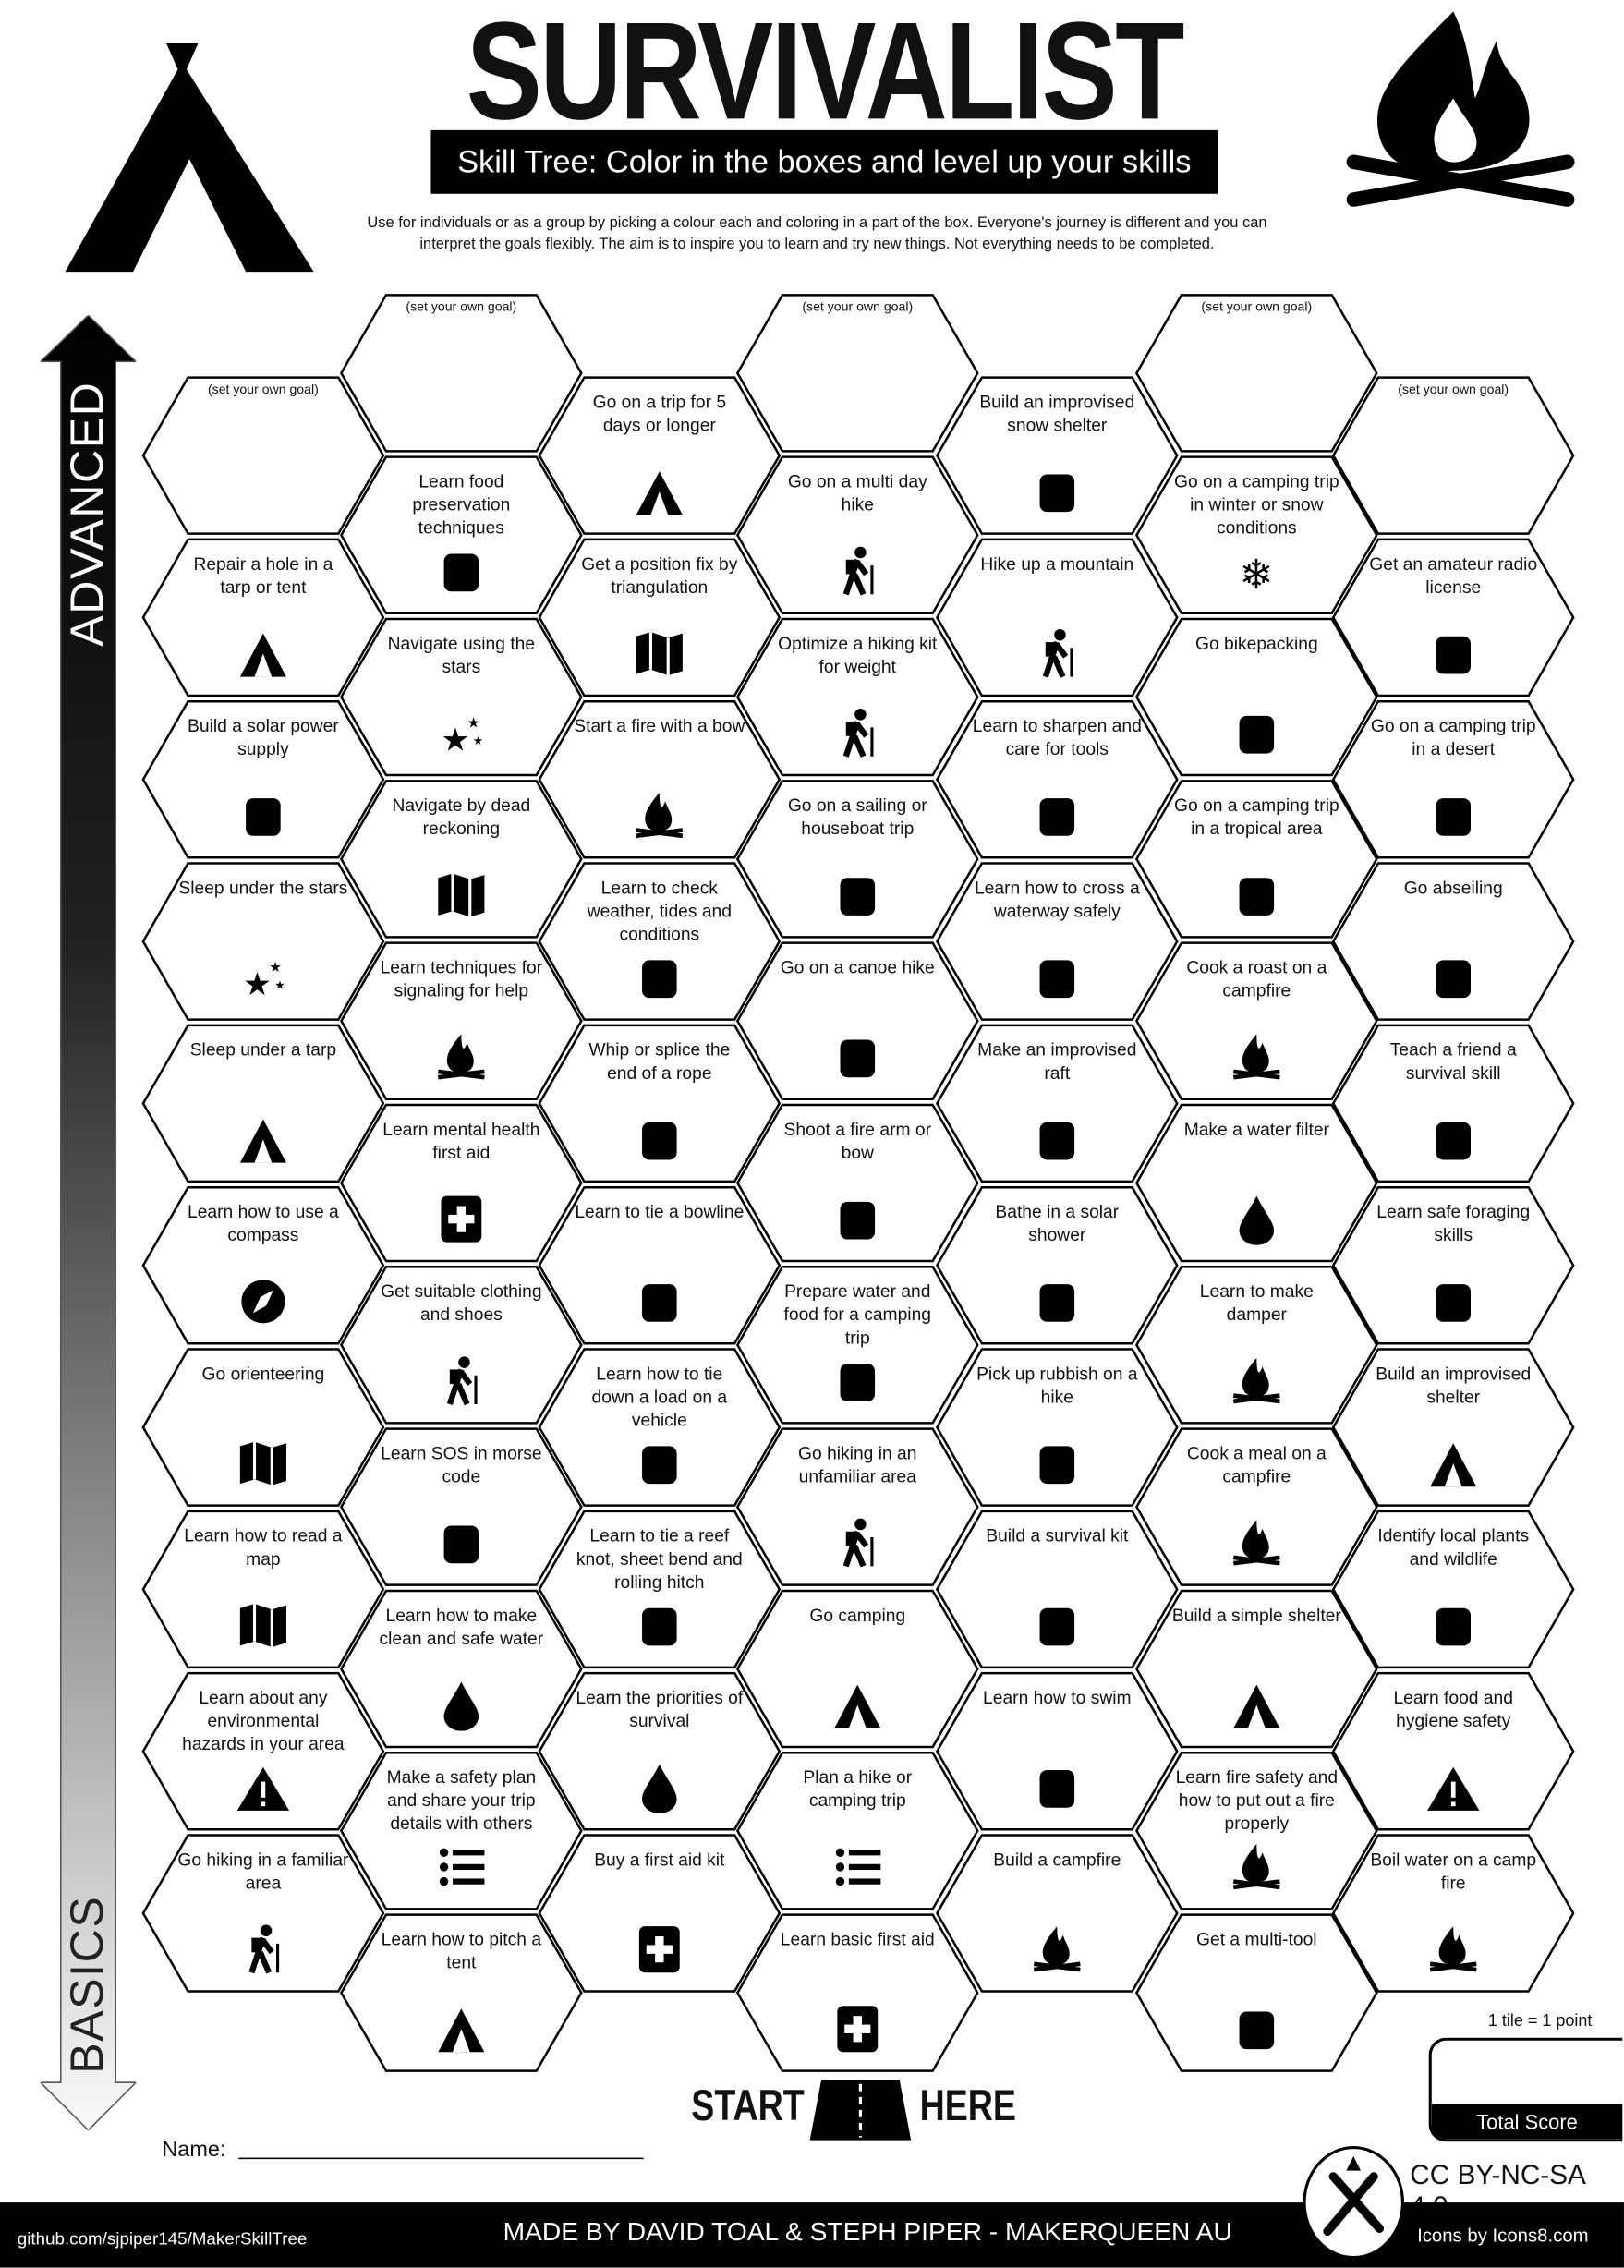  What do you see at coordinates (162, 2239) in the screenshot?
I see `github-link: github.com/sjpiper145/MakerSkillTree` at bounding box center [162, 2239].